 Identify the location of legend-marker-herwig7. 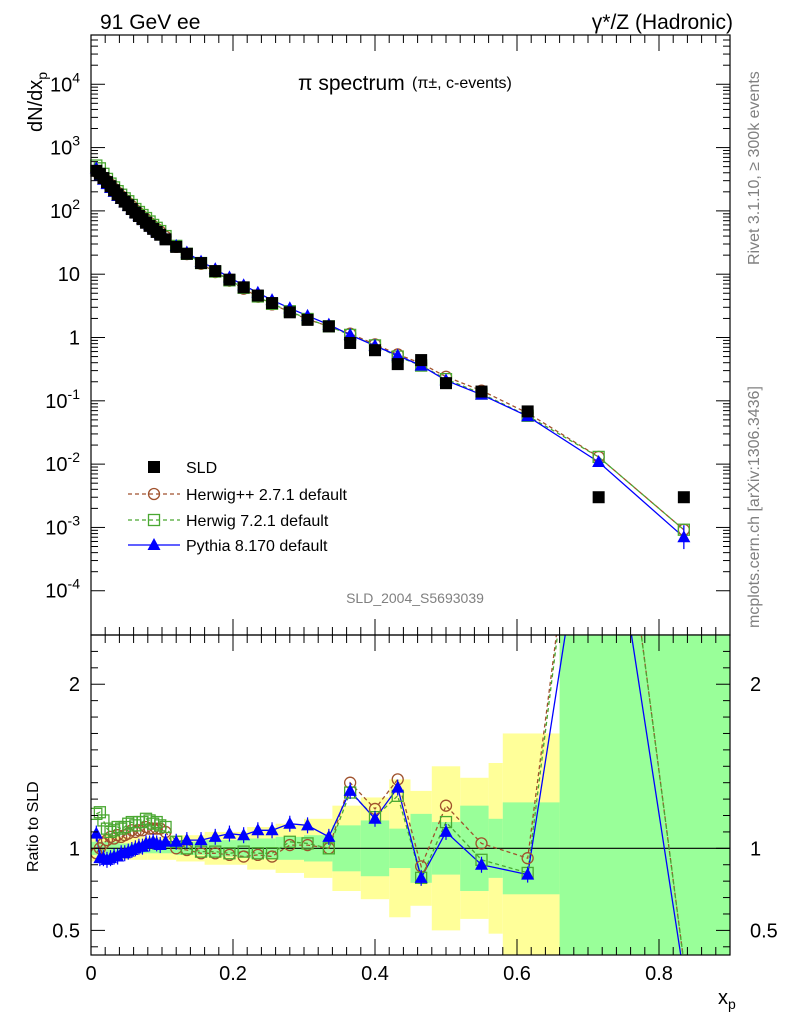
(154, 520).